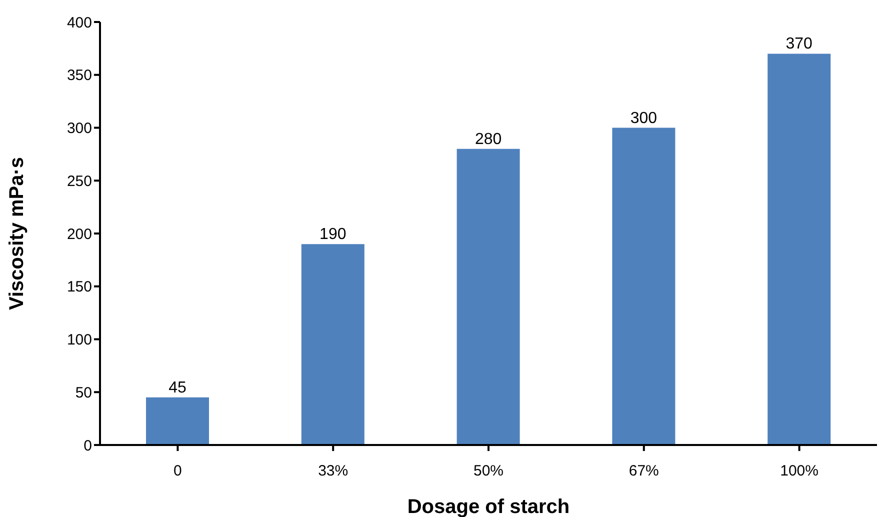 This screenshot has height=517, width=881. Describe the element at coordinates (79, 23) in the screenshot. I see `y-tick-label: 400` at that location.